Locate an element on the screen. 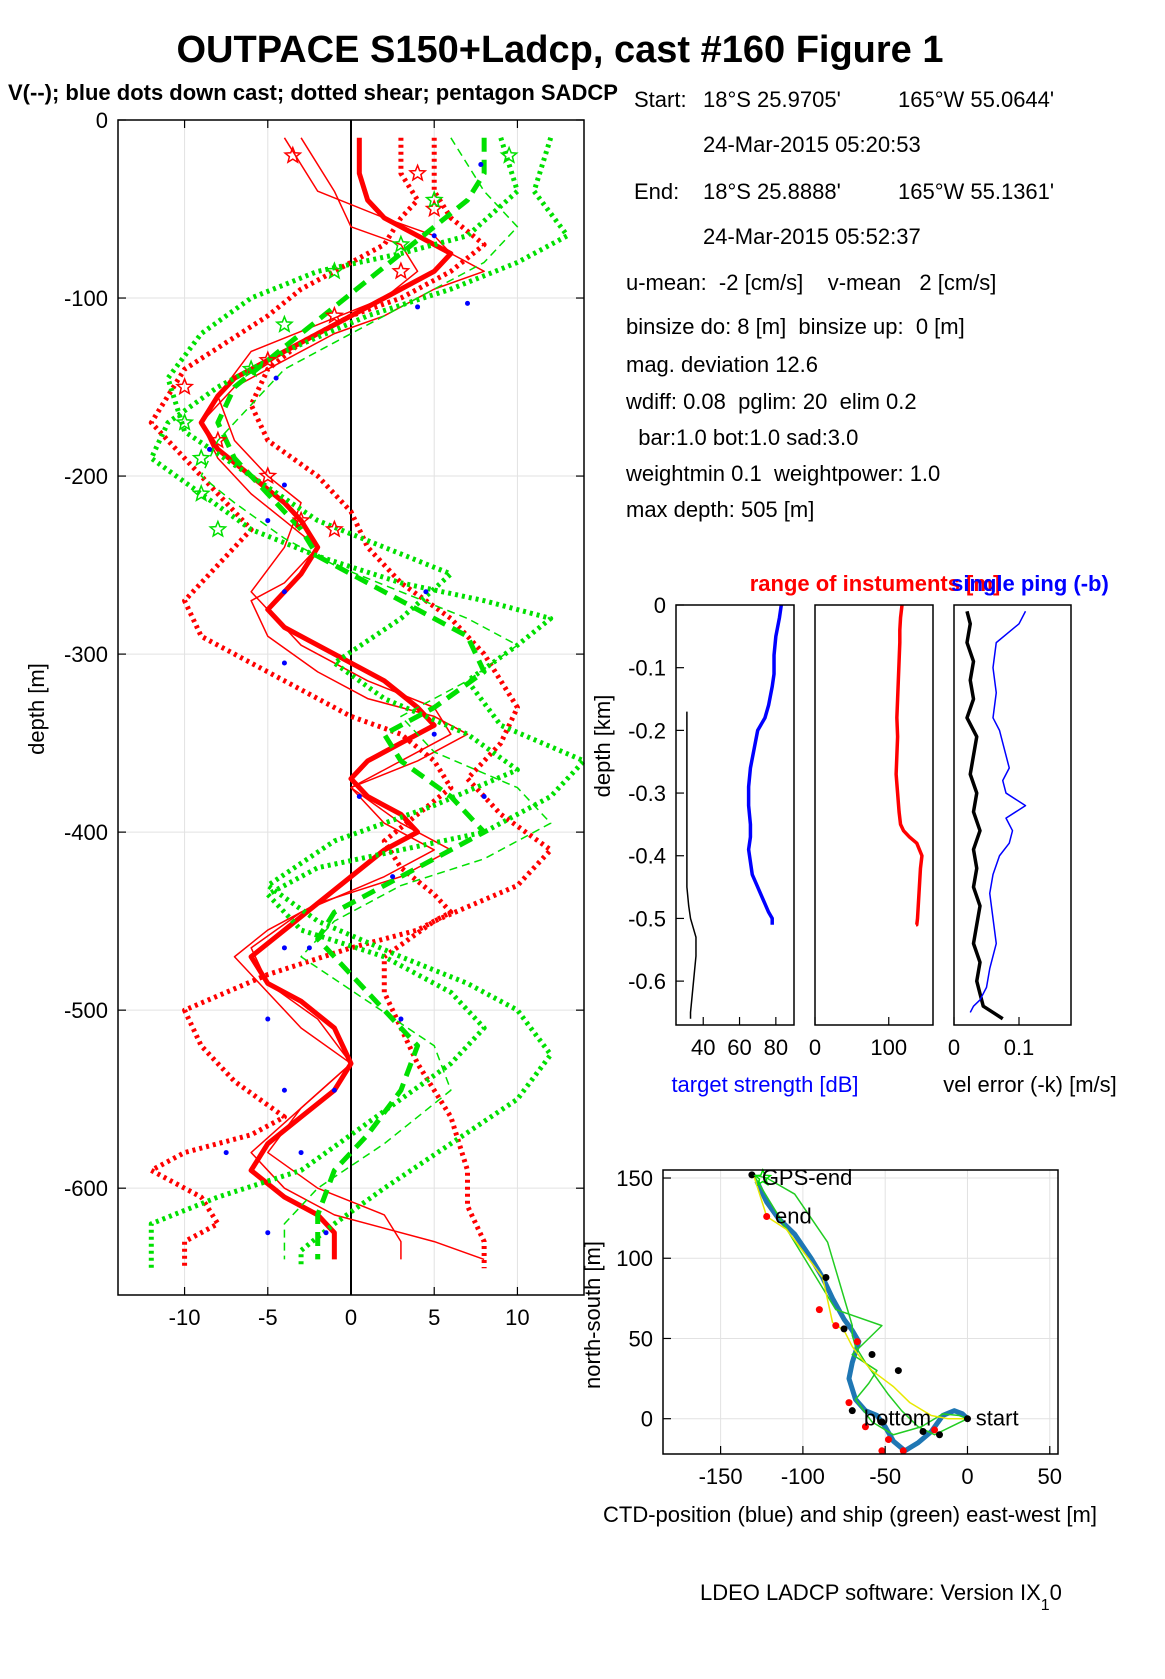  x-tick-label: 50 is located at coordinates (1050, 1476).